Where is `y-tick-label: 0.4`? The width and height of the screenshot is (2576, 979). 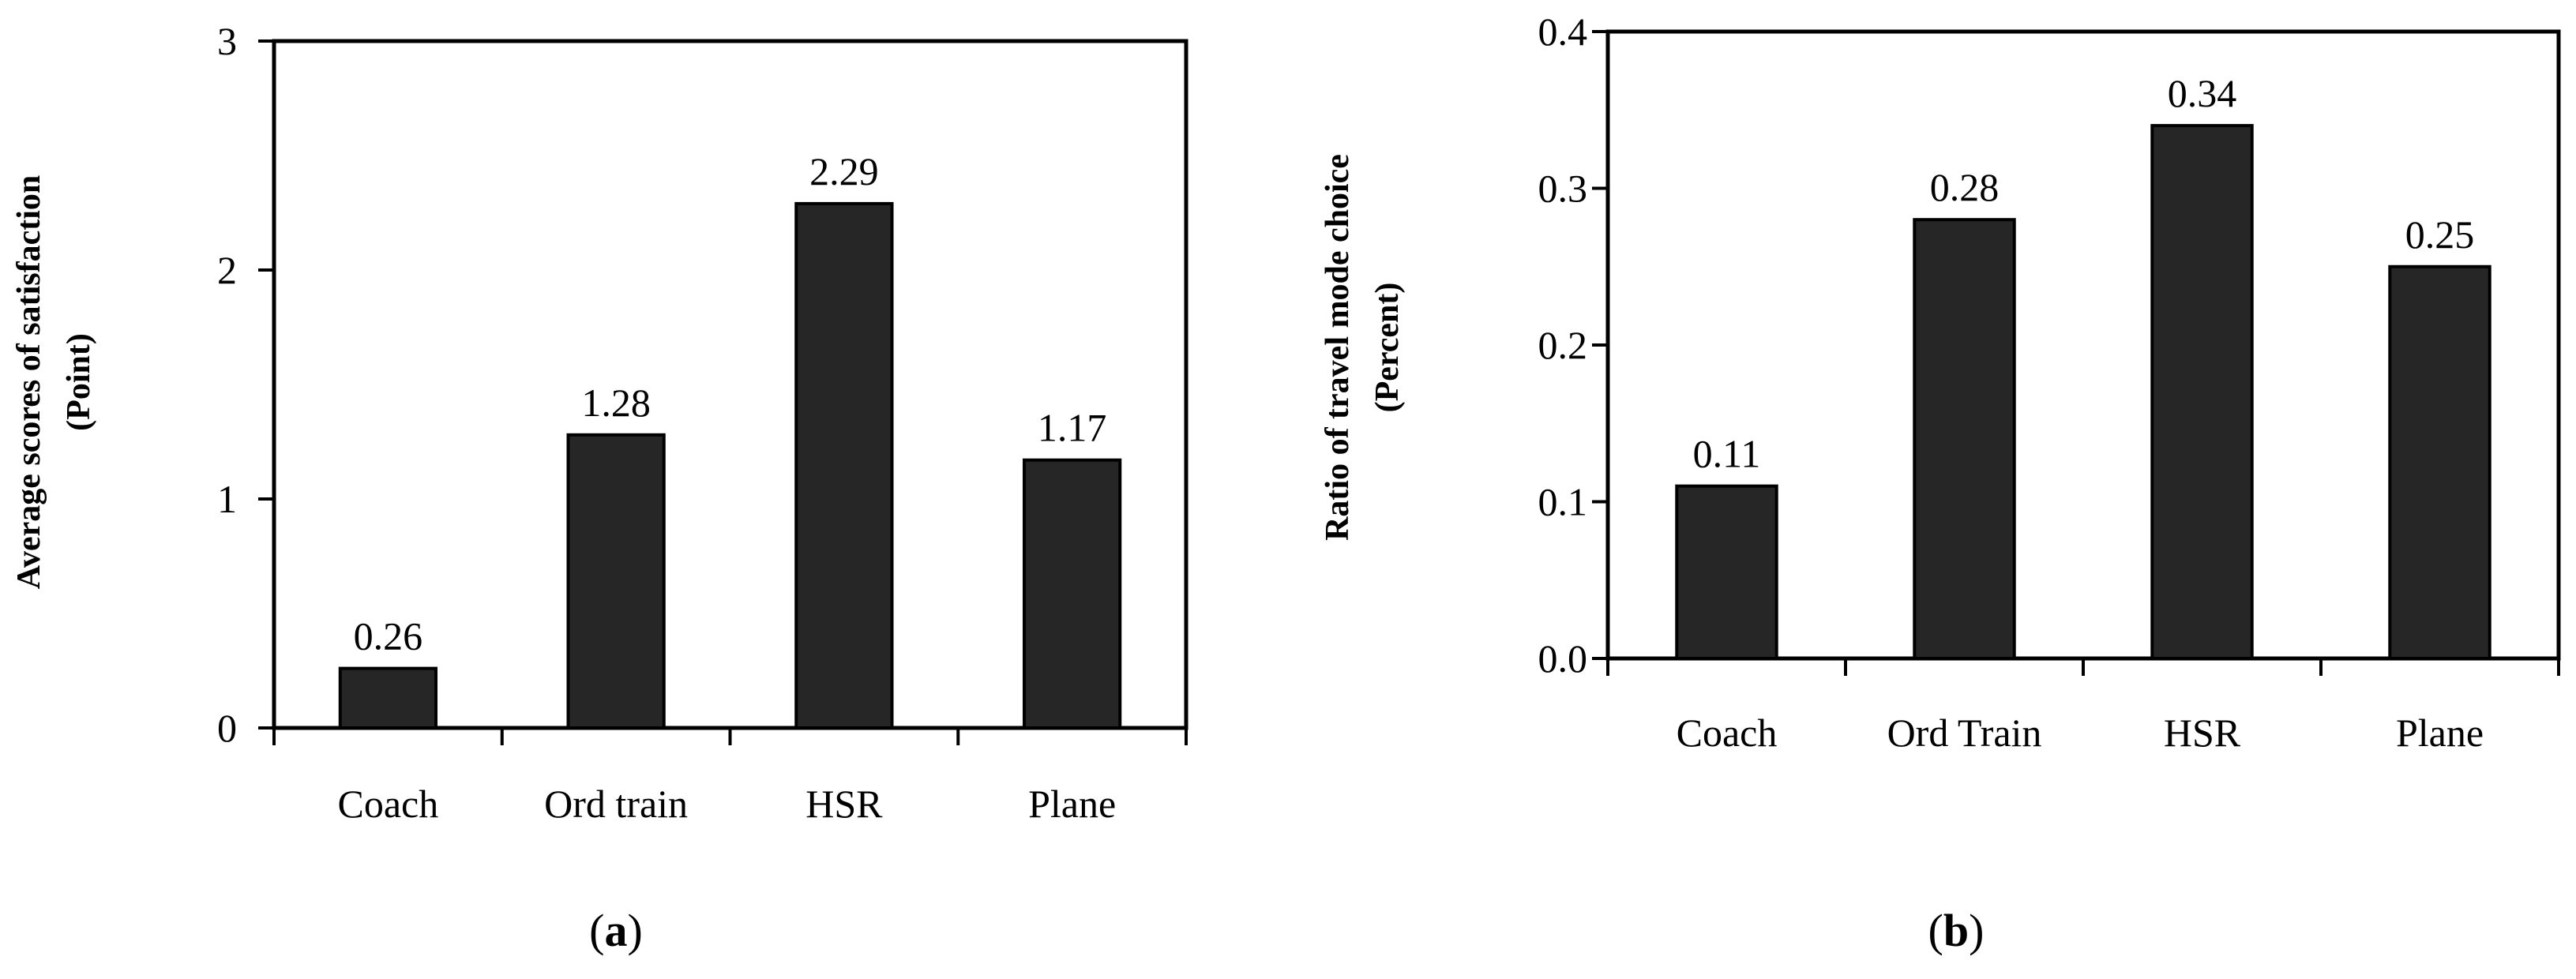
y-tick-label: 0.4 is located at coordinates (1563, 31).